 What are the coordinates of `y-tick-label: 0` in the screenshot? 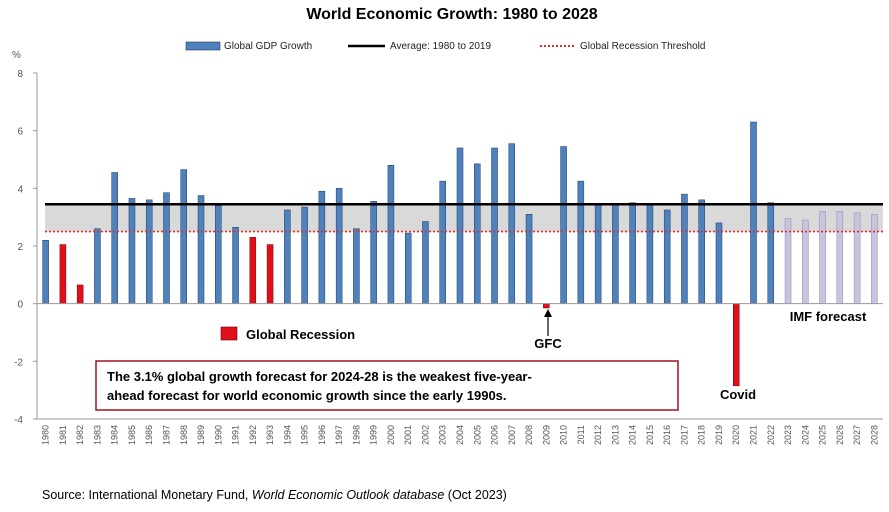 It's located at (20, 305).